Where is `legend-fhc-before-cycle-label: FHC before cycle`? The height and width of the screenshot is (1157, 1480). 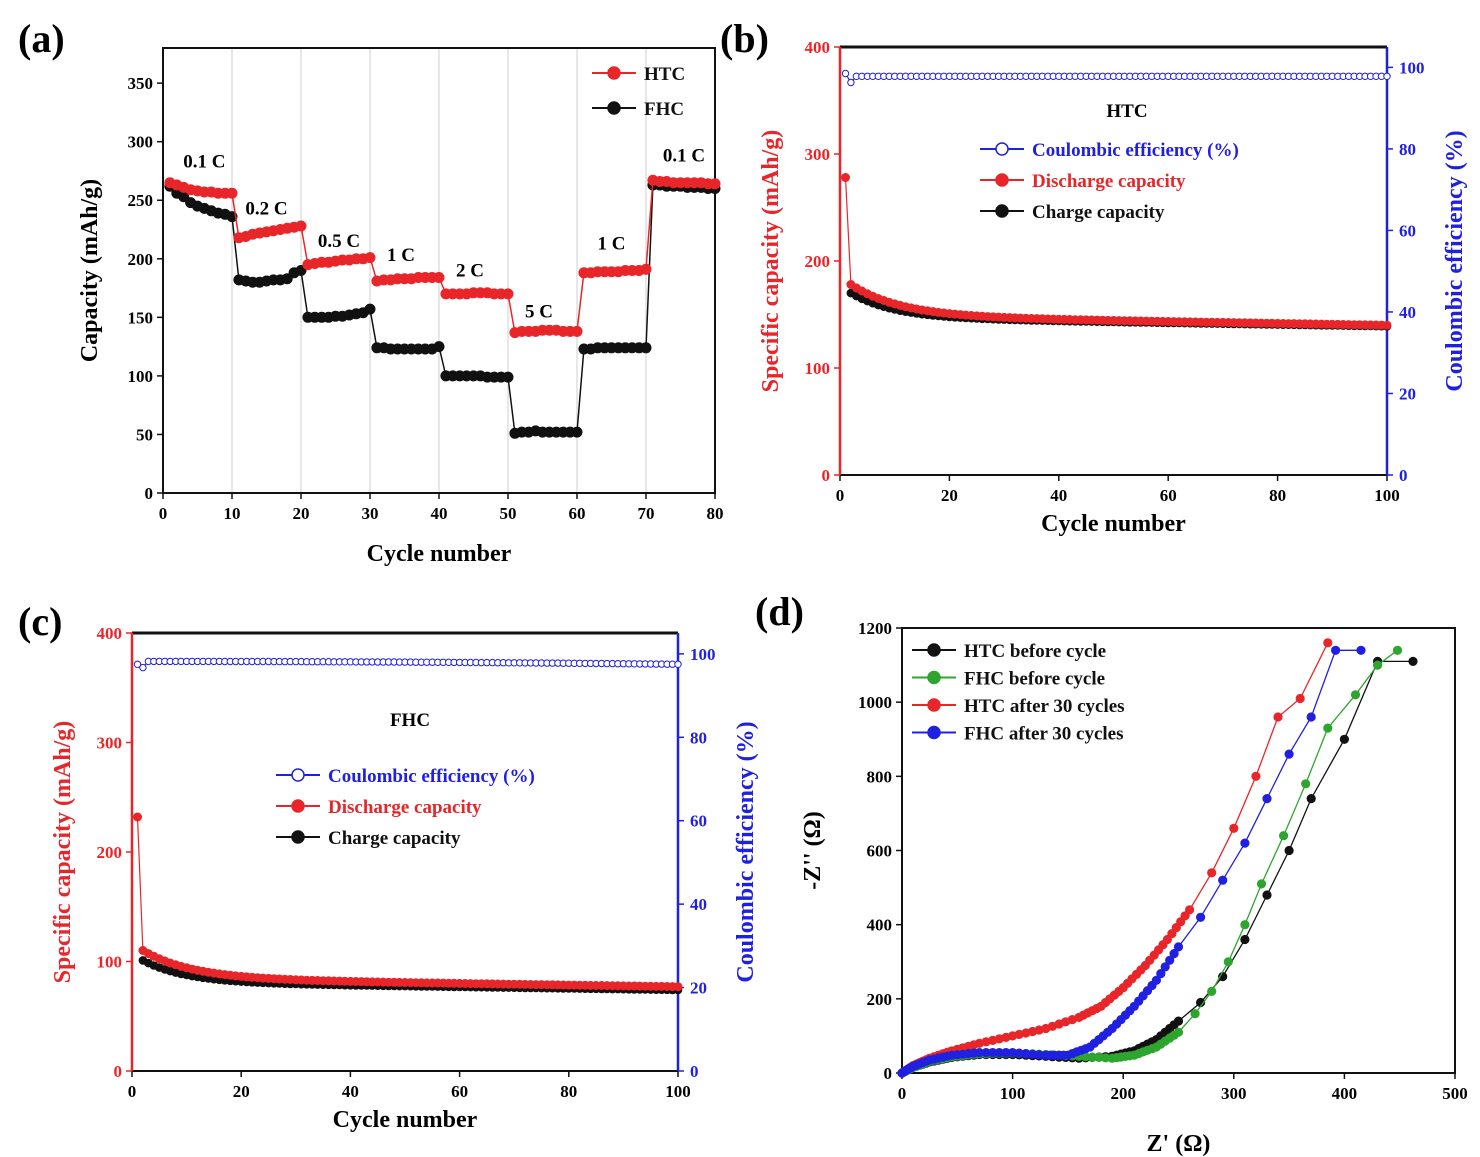 legend-fhc-before-cycle-label: FHC before cycle is located at coordinates (1034, 679).